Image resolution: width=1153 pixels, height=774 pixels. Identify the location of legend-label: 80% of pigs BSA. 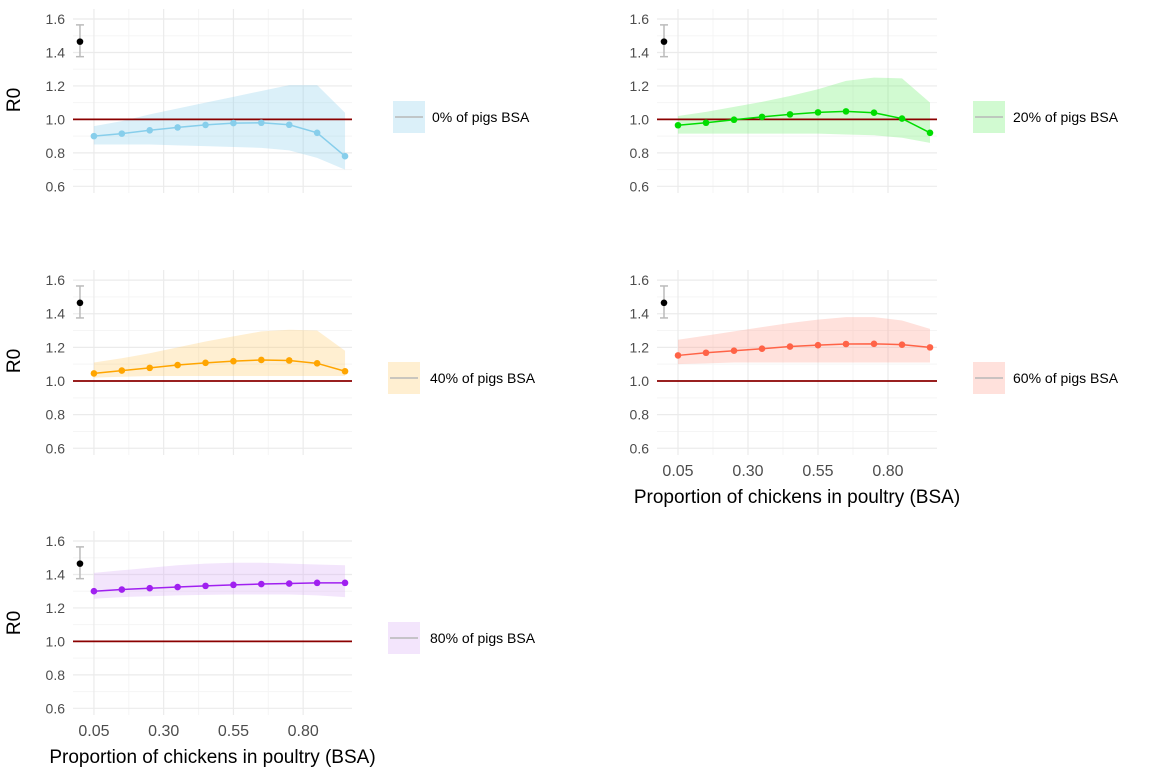
(483, 638).